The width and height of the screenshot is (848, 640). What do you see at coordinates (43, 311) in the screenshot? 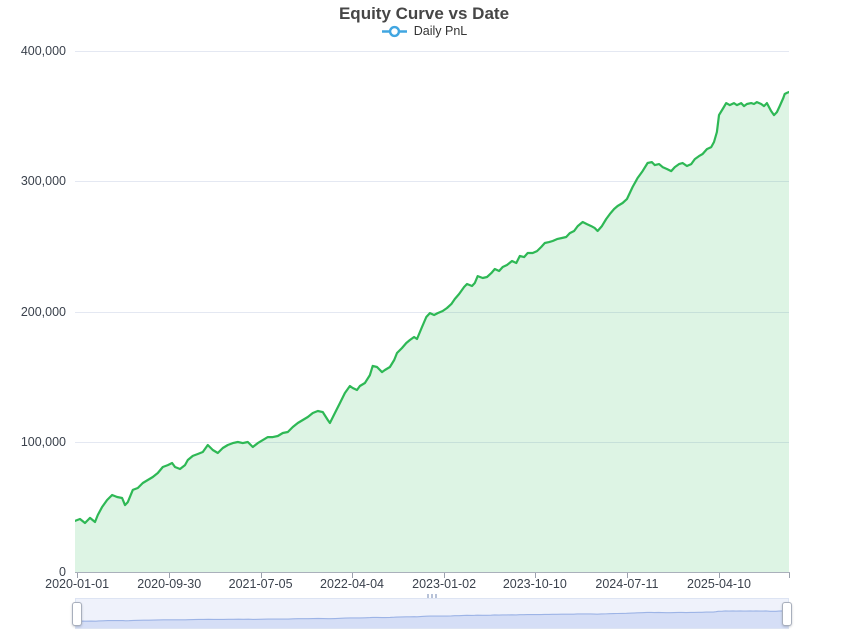
I see `y-axis-label: 200,000` at bounding box center [43, 311].